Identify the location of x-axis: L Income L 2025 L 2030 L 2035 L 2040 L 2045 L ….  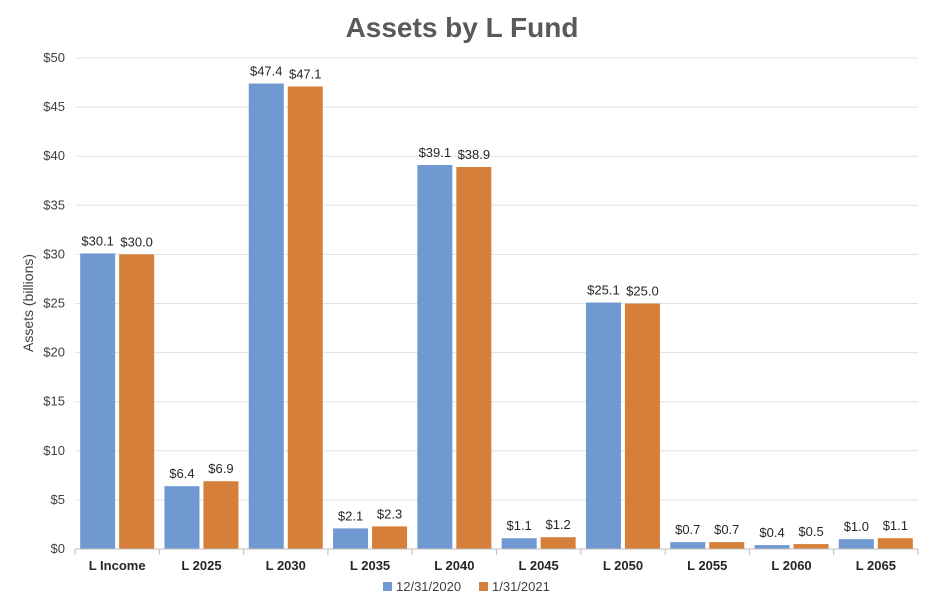
(496, 560).